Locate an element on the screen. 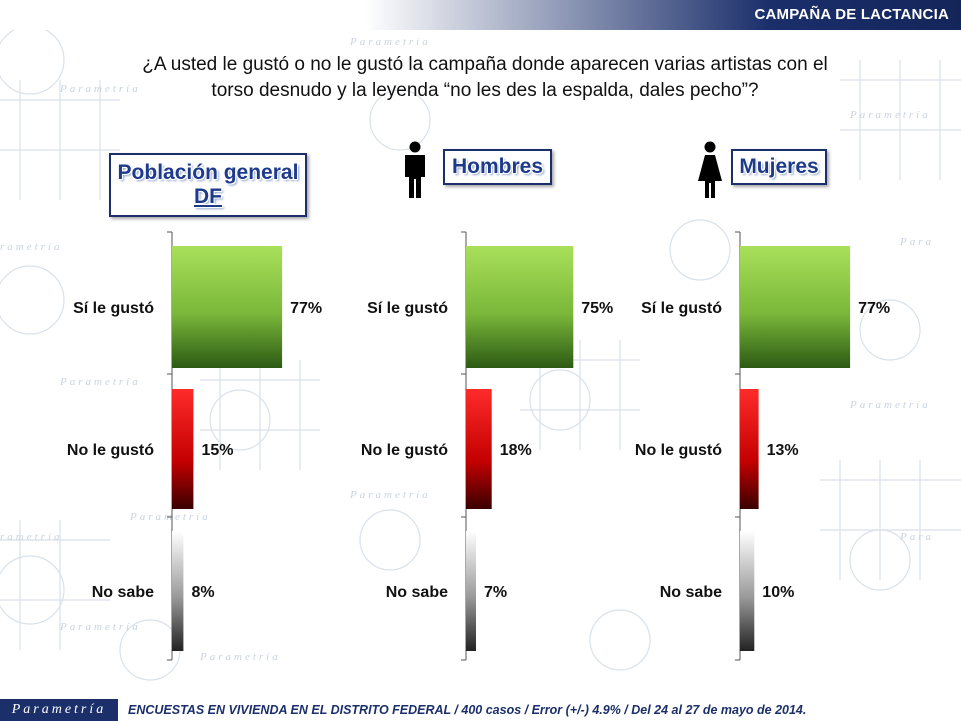 The width and height of the screenshot is (961, 721). female-figure-icon is located at coordinates (710, 169).